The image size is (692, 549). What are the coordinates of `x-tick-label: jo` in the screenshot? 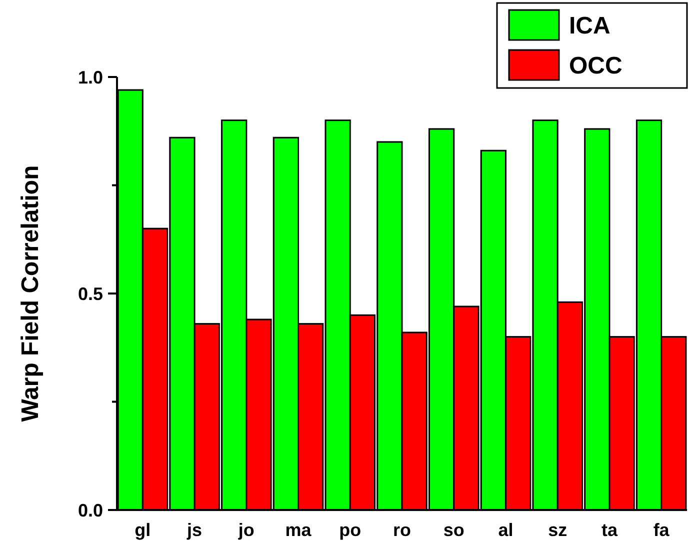 It's located at (245, 530).